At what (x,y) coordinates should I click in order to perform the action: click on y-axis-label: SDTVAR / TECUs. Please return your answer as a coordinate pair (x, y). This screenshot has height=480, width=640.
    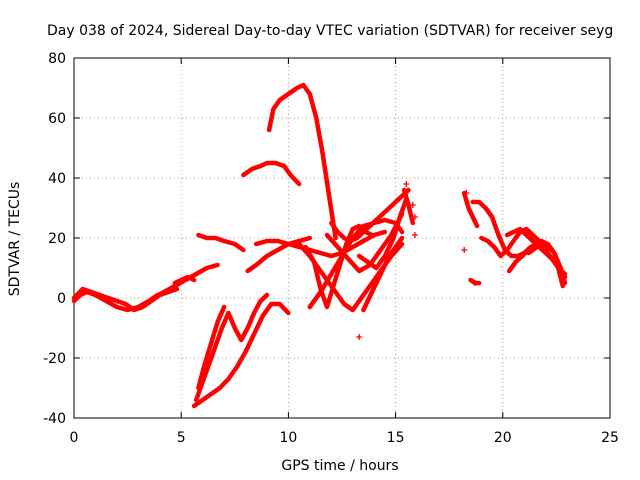
    Looking at the image, I should click on (15, 239).